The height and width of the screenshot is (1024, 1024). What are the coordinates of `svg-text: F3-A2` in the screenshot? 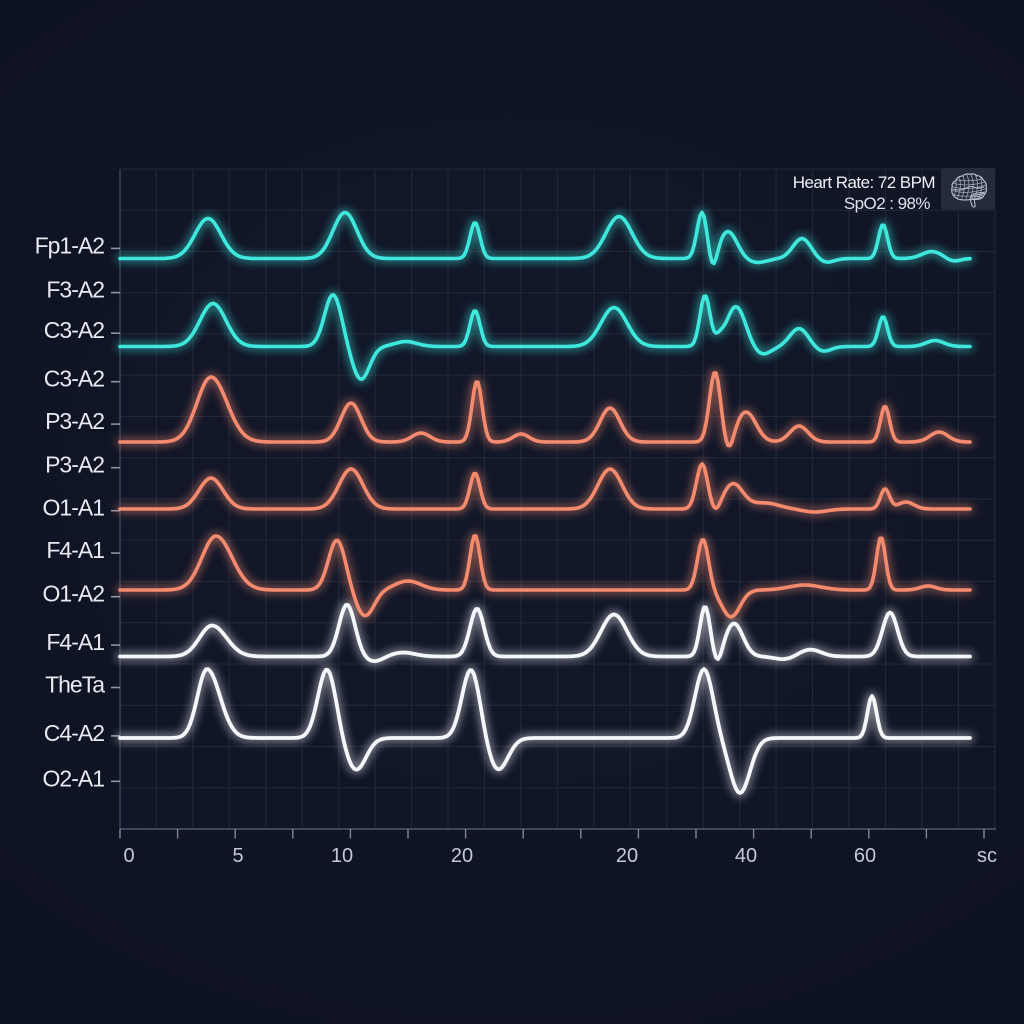 It's located at (75, 290).